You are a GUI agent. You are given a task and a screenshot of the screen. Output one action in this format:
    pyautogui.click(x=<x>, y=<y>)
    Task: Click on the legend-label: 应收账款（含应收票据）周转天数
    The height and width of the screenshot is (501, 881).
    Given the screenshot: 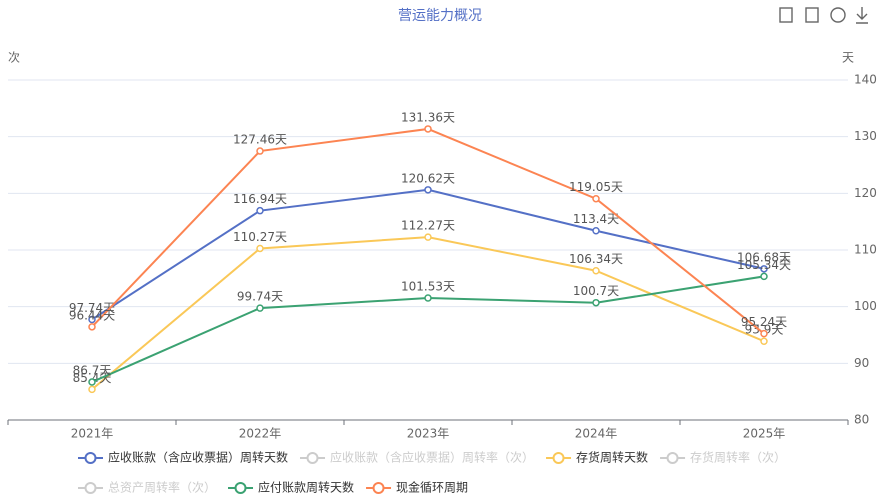 What is the action you would take?
    pyautogui.click(x=198, y=457)
    